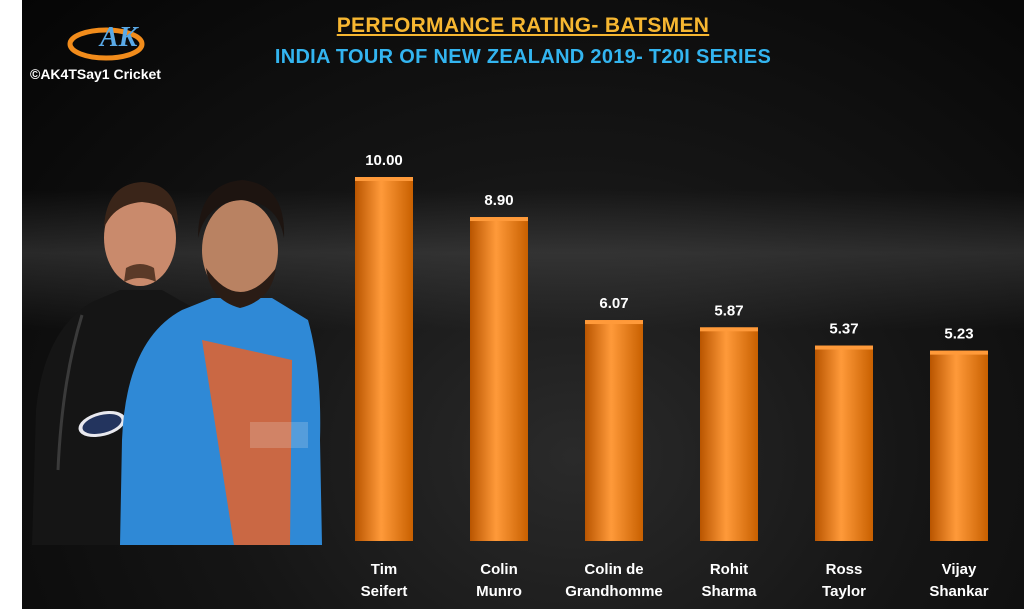 Image resolution: width=1024 pixels, height=609 pixels. What do you see at coordinates (613, 569) in the screenshot?
I see `category-label-3-line-1: Colin de` at bounding box center [613, 569].